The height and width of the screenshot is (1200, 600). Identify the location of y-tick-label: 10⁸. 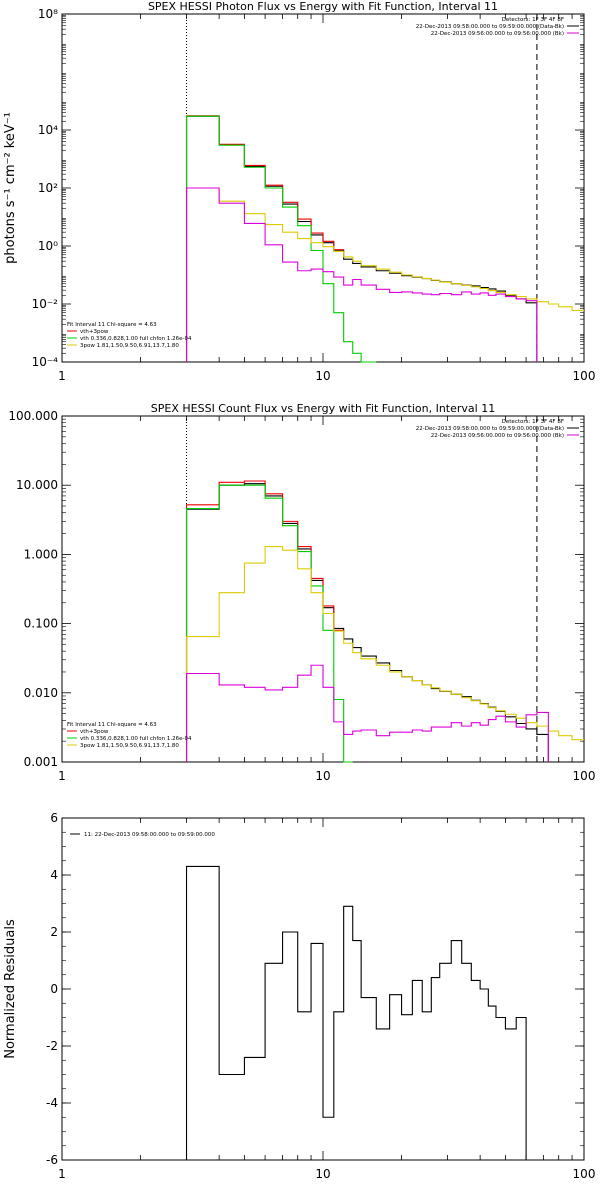
(48, 14).